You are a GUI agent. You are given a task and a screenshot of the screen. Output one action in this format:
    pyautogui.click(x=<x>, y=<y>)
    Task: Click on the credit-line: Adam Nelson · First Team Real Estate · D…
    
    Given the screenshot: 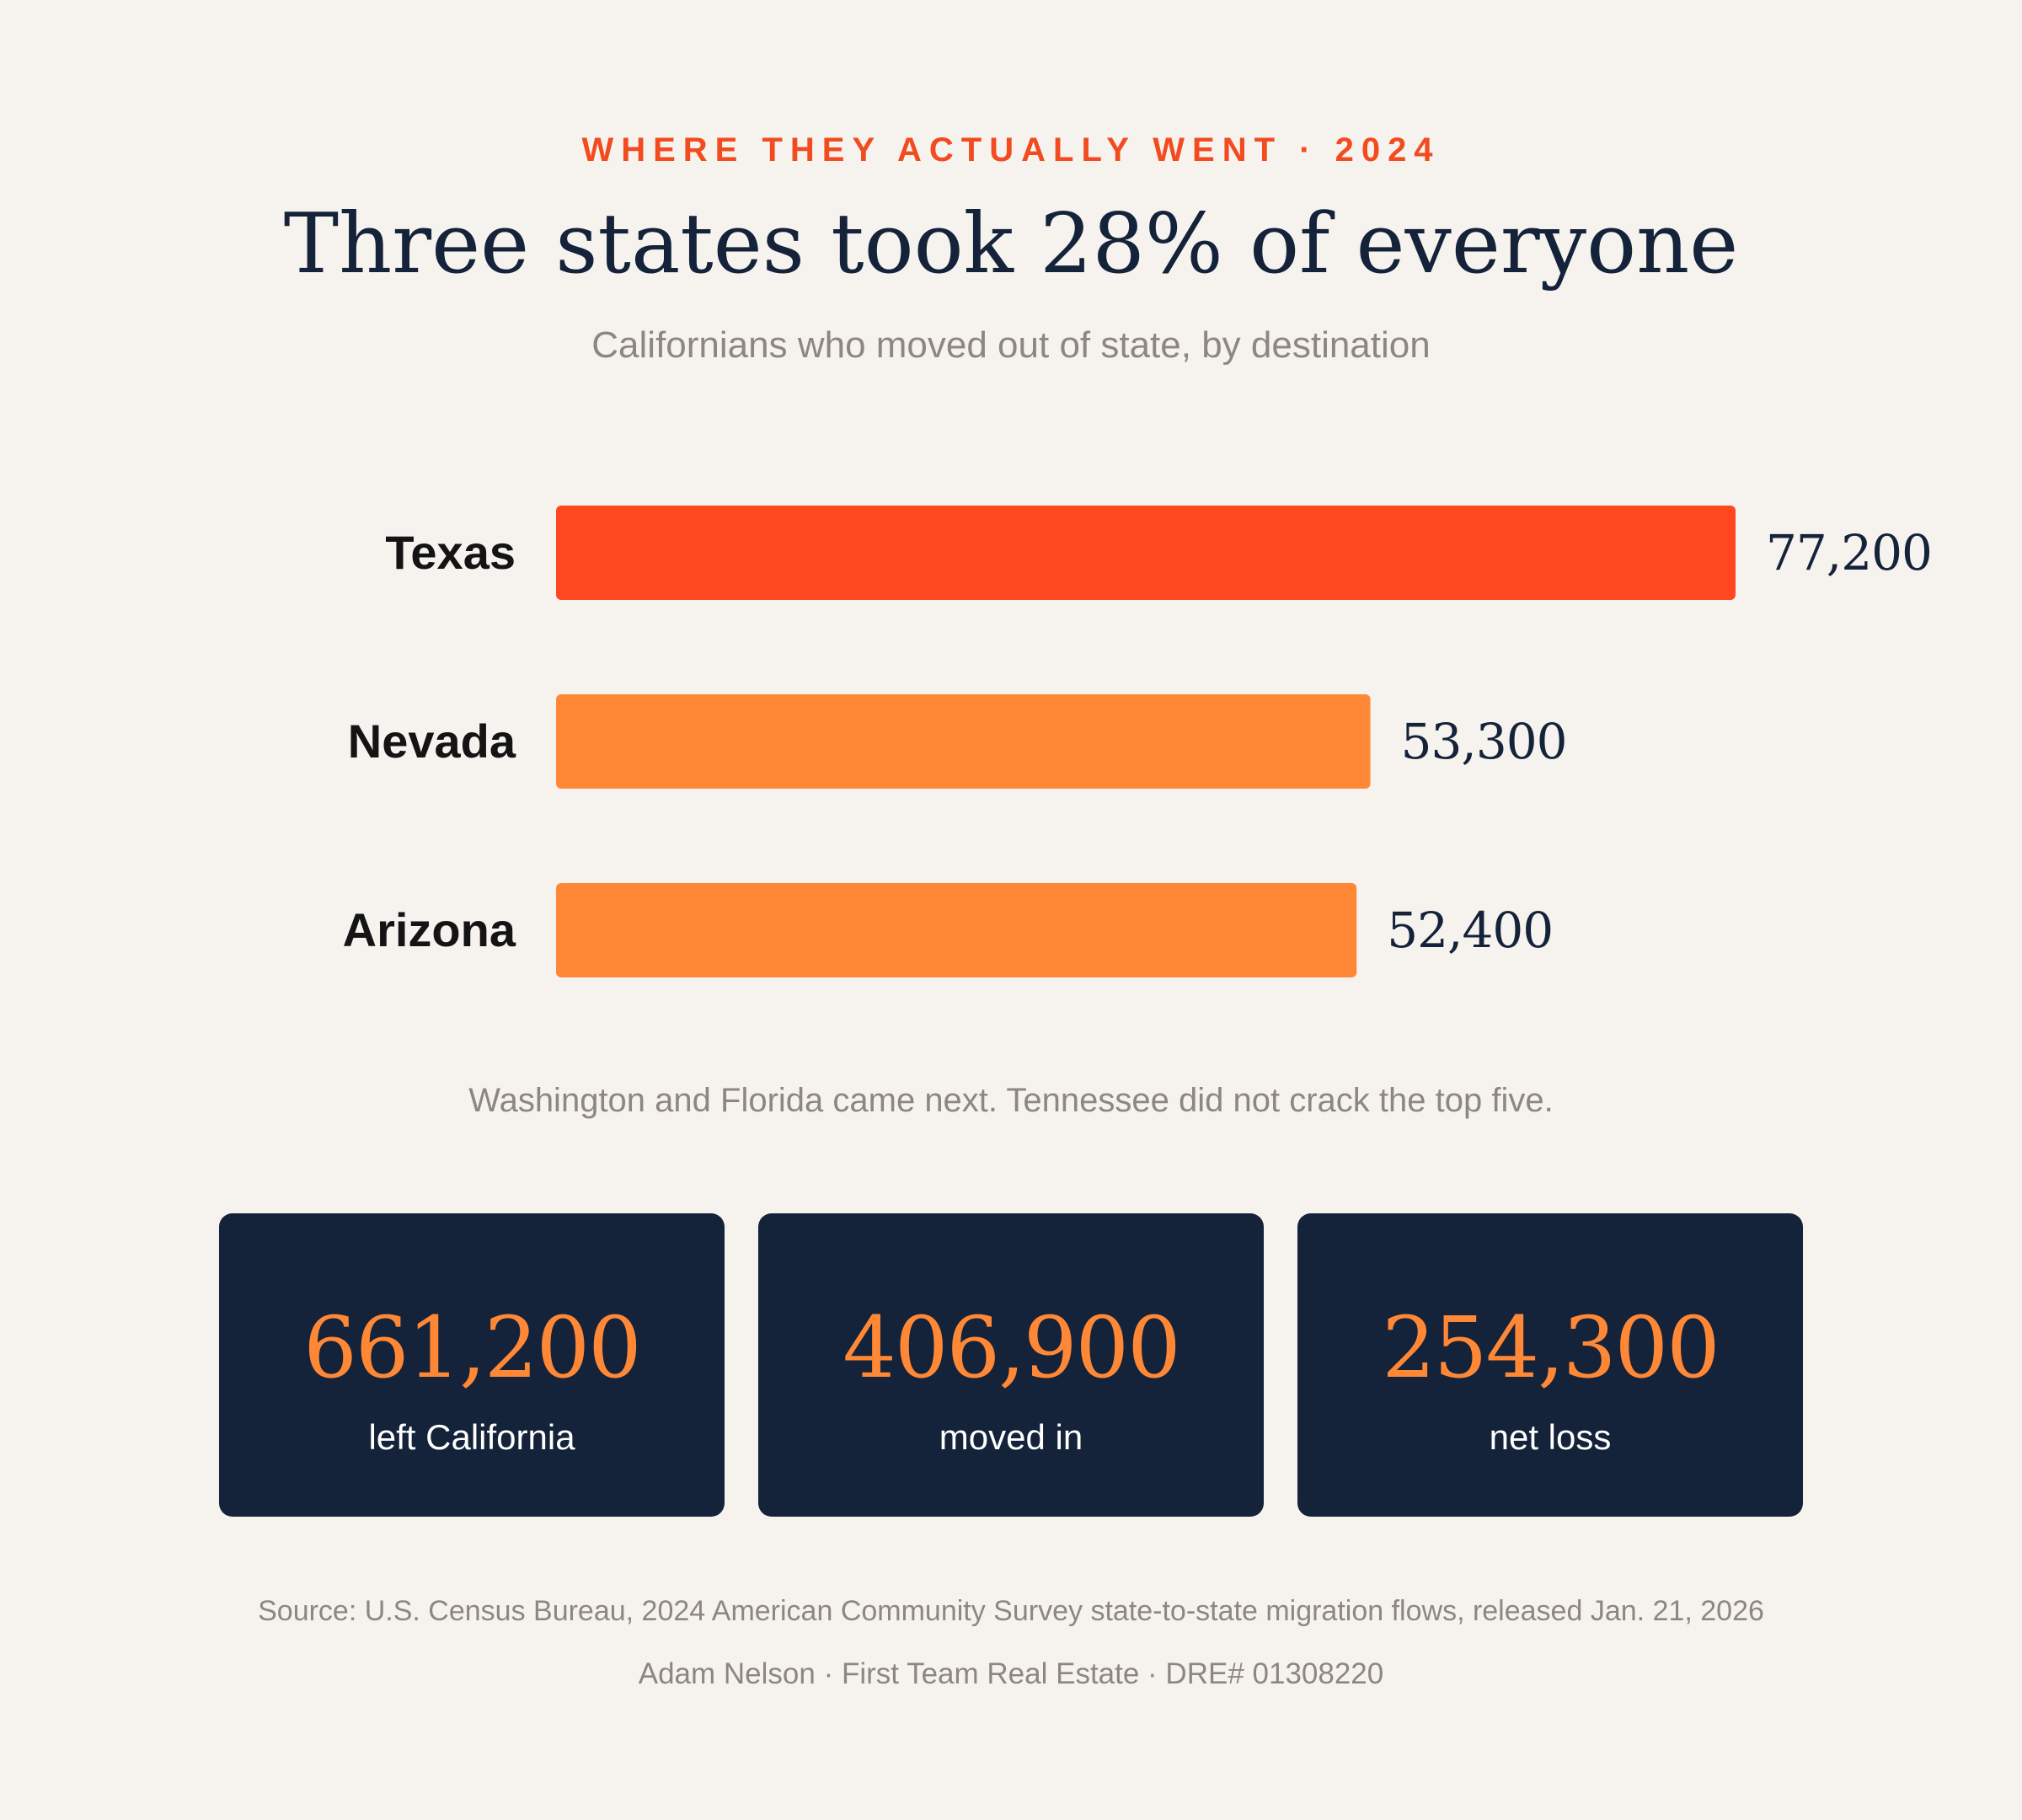 What is the action you would take?
    pyautogui.click(x=1011, y=1673)
    